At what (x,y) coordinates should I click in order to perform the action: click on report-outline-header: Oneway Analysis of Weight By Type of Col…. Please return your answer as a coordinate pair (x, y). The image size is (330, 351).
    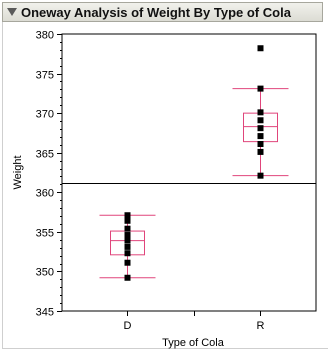
    Looking at the image, I should click on (162, 12).